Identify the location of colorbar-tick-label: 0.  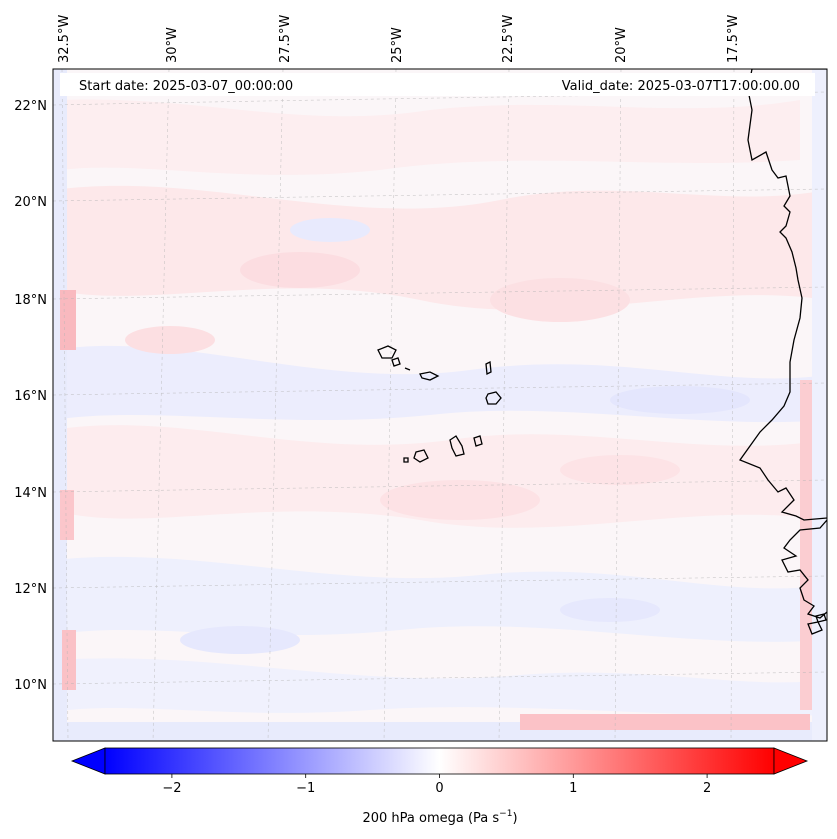
(439, 788).